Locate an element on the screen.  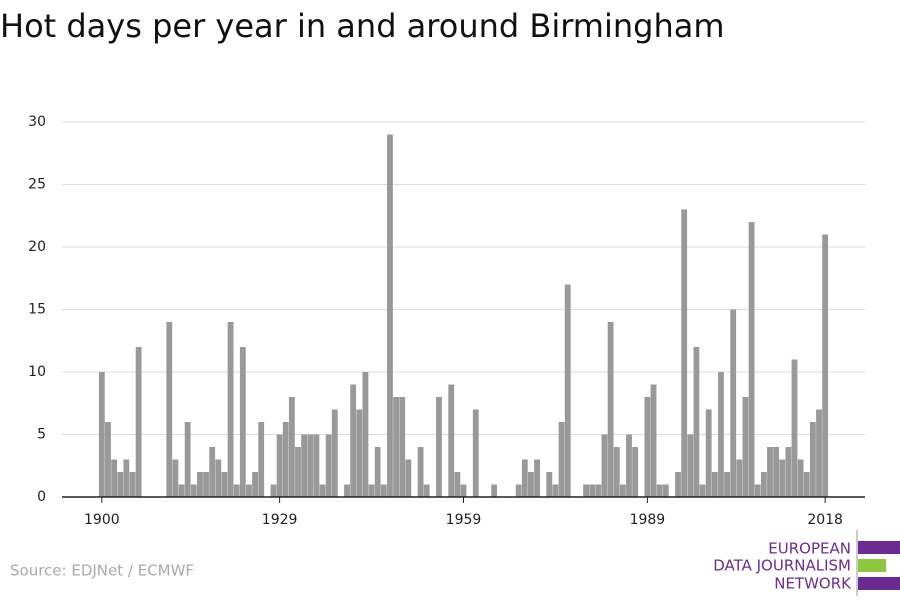
x-tick-label: 1900 is located at coordinates (102, 520).